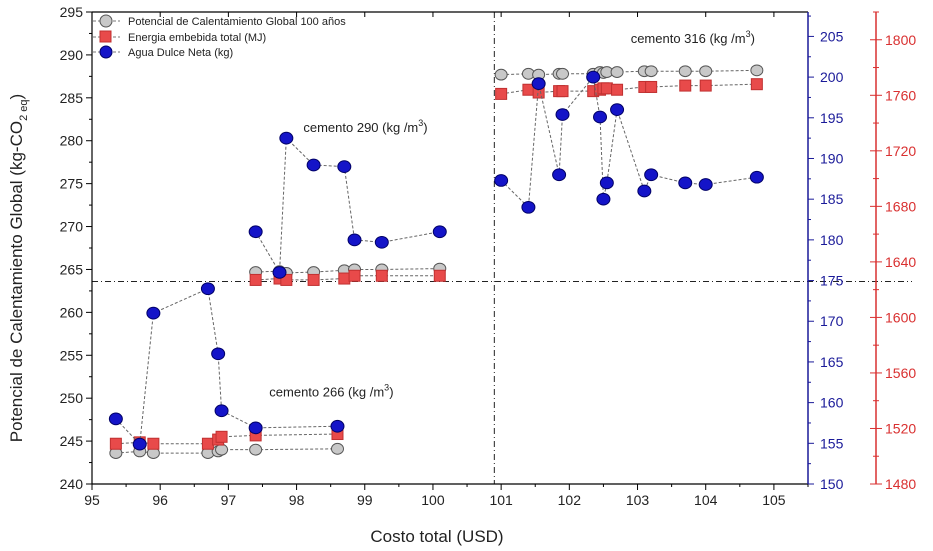 This screenshot has width=933, height=551. Describe the element at coordinates (832, 484) in the screenshot. I see `y-tick-label-right-agua: 150` at that location.